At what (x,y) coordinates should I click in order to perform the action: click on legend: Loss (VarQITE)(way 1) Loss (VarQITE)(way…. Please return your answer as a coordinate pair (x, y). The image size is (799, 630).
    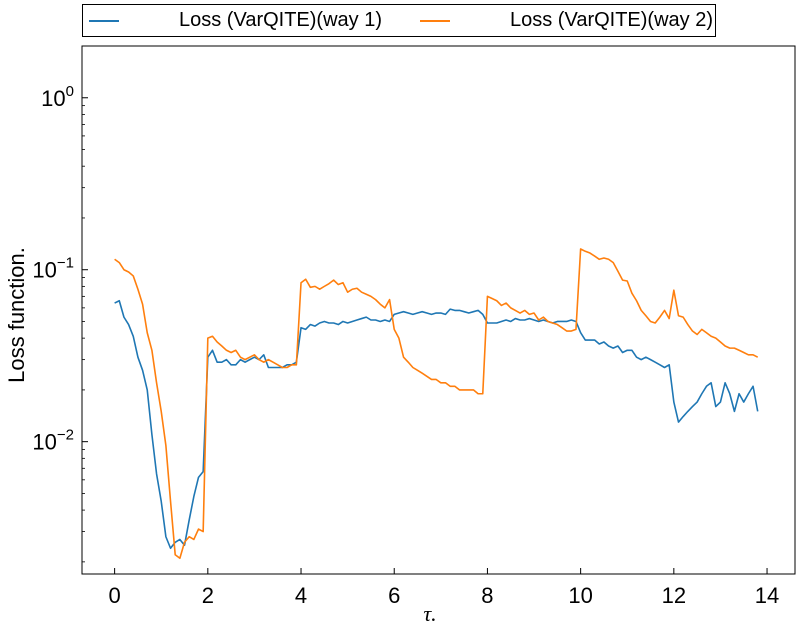
    Looking at the image, I should click on (399, 20).